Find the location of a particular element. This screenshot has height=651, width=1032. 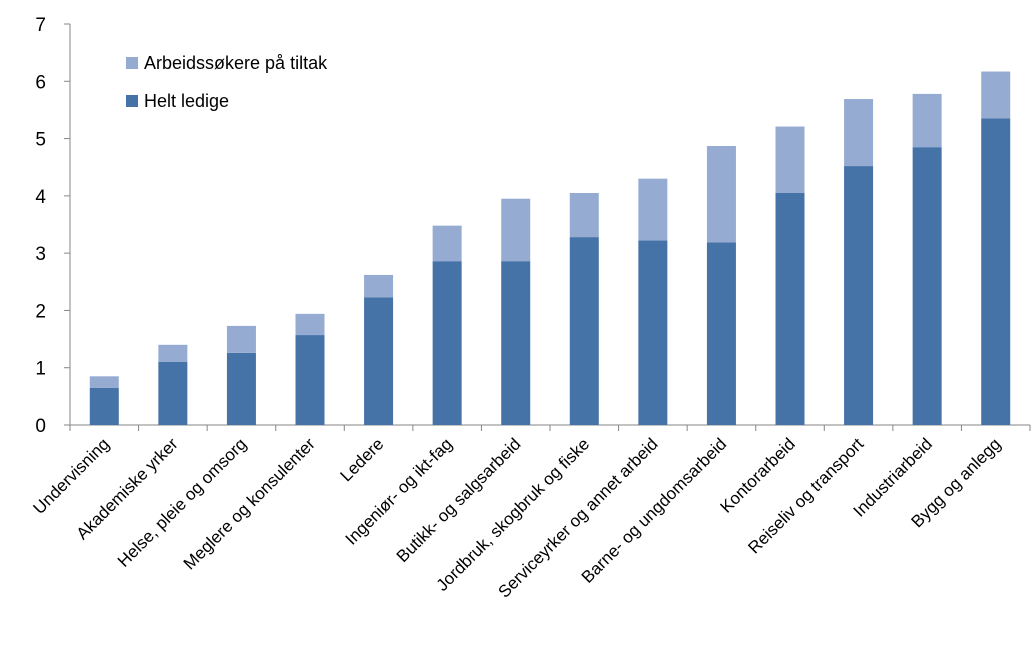

x-tick-label: Ledere is located at coordinates (362, 459).